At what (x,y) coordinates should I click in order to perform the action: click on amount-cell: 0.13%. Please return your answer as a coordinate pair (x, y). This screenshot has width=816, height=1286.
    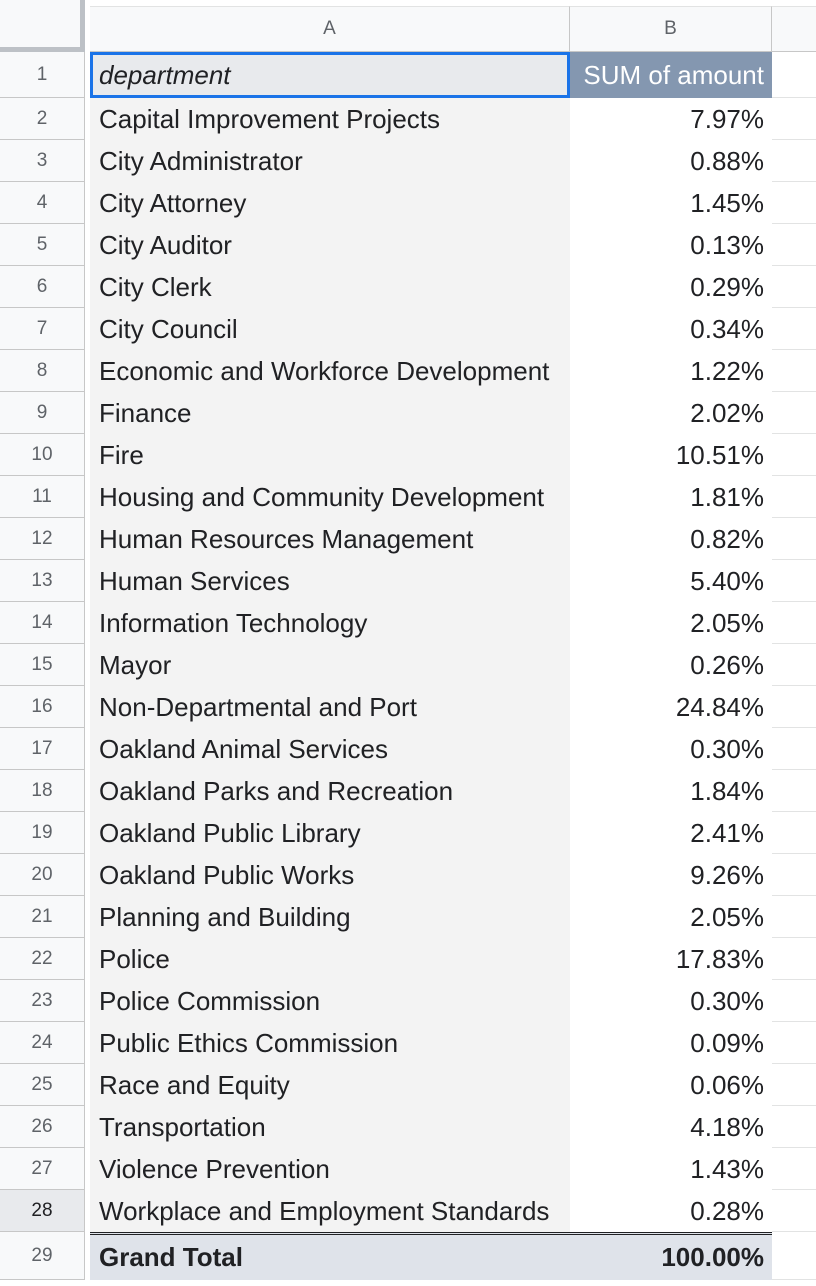
    Looking at the image, I should click on (671, 245).